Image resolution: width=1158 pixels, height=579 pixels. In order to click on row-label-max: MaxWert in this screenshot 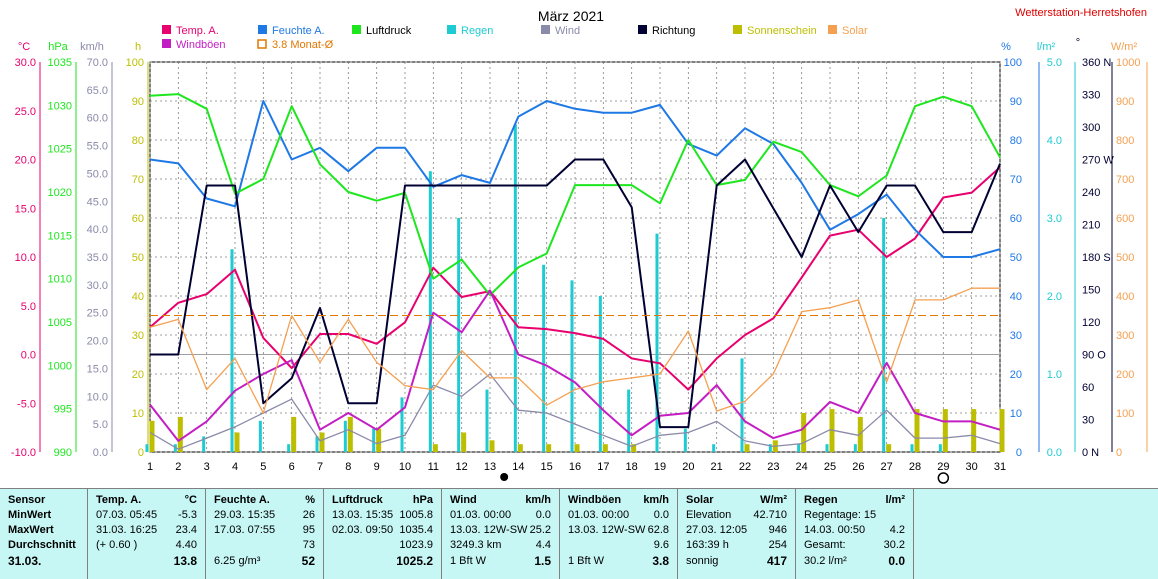, I will do `click(31, 530)`.